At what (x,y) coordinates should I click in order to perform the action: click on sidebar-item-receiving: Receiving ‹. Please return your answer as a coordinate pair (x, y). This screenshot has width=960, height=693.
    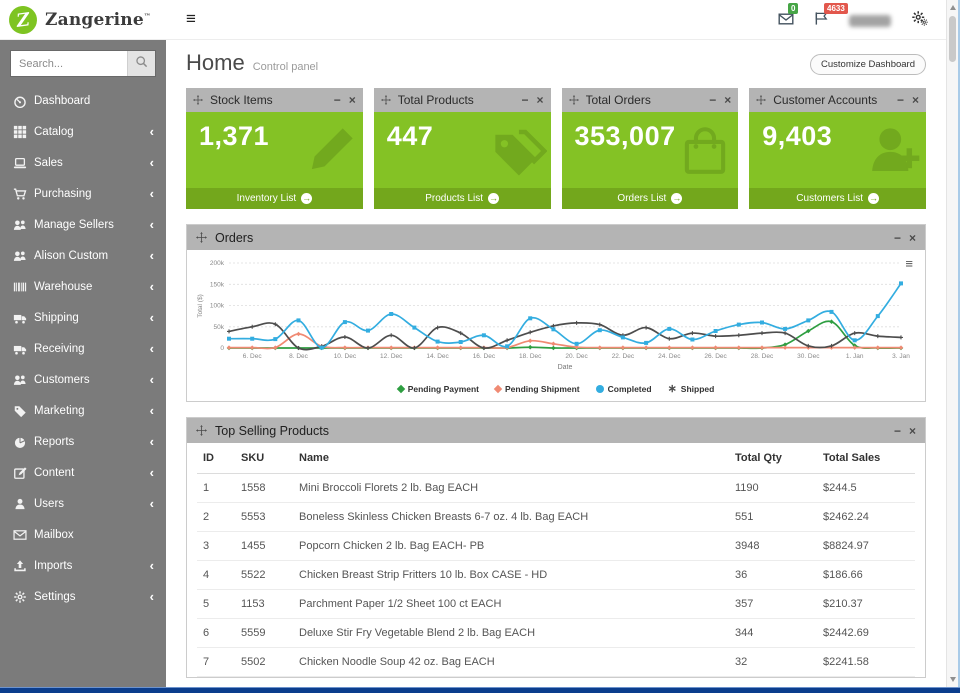
    Looking at the image, I should click on (83, 348).